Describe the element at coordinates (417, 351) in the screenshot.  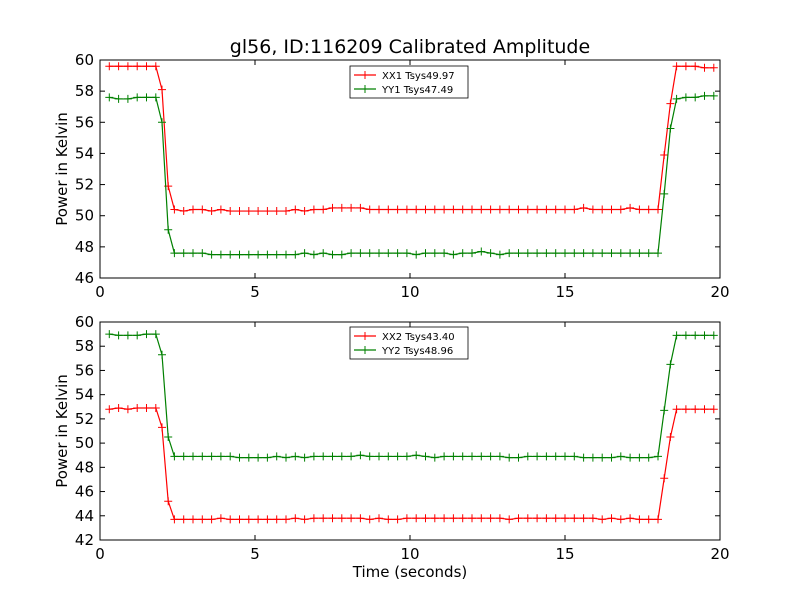
I see `legend-label: YY2 Tsys48.96` at that location.